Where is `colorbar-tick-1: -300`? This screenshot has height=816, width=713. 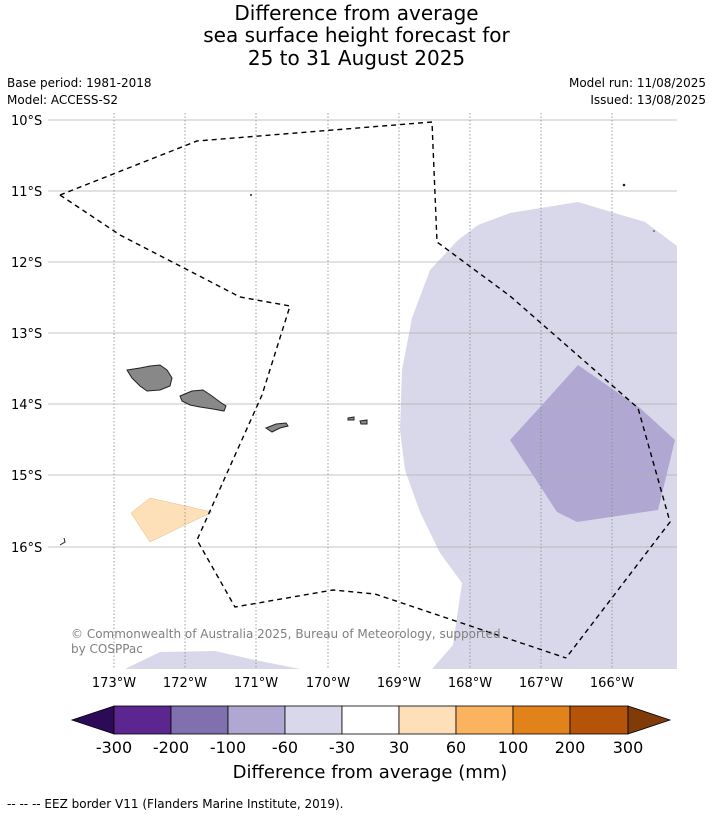 colorbar-tick-1: -300 is located at coordinates (114, 747).